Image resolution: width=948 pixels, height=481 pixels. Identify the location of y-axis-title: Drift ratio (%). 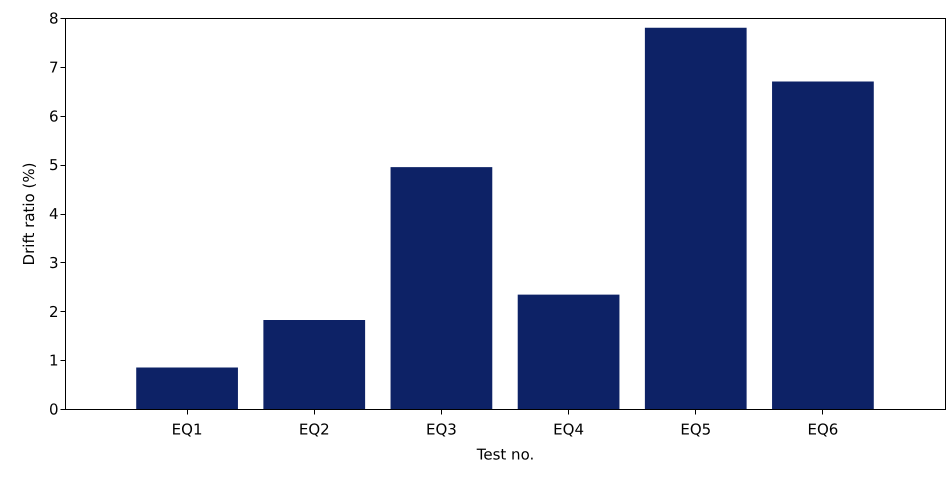
(29, 214).